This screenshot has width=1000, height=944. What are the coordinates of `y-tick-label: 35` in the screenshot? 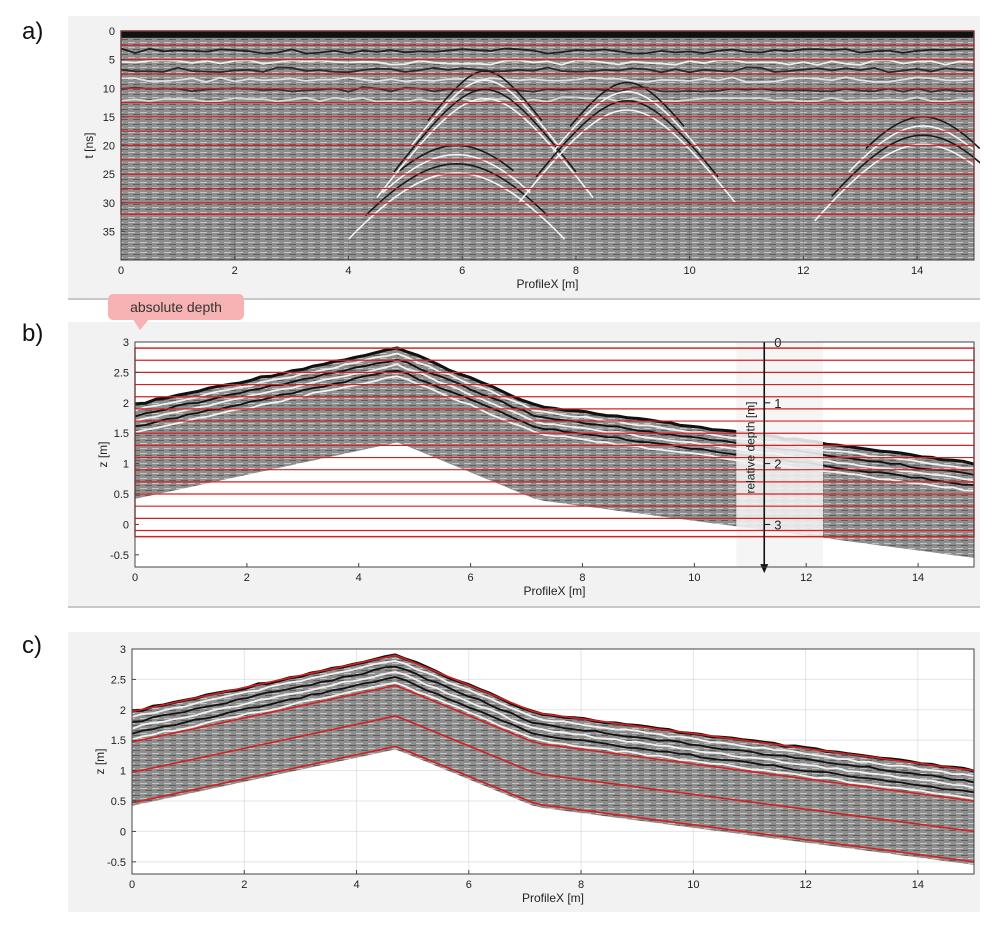 It's located at (109, 232).